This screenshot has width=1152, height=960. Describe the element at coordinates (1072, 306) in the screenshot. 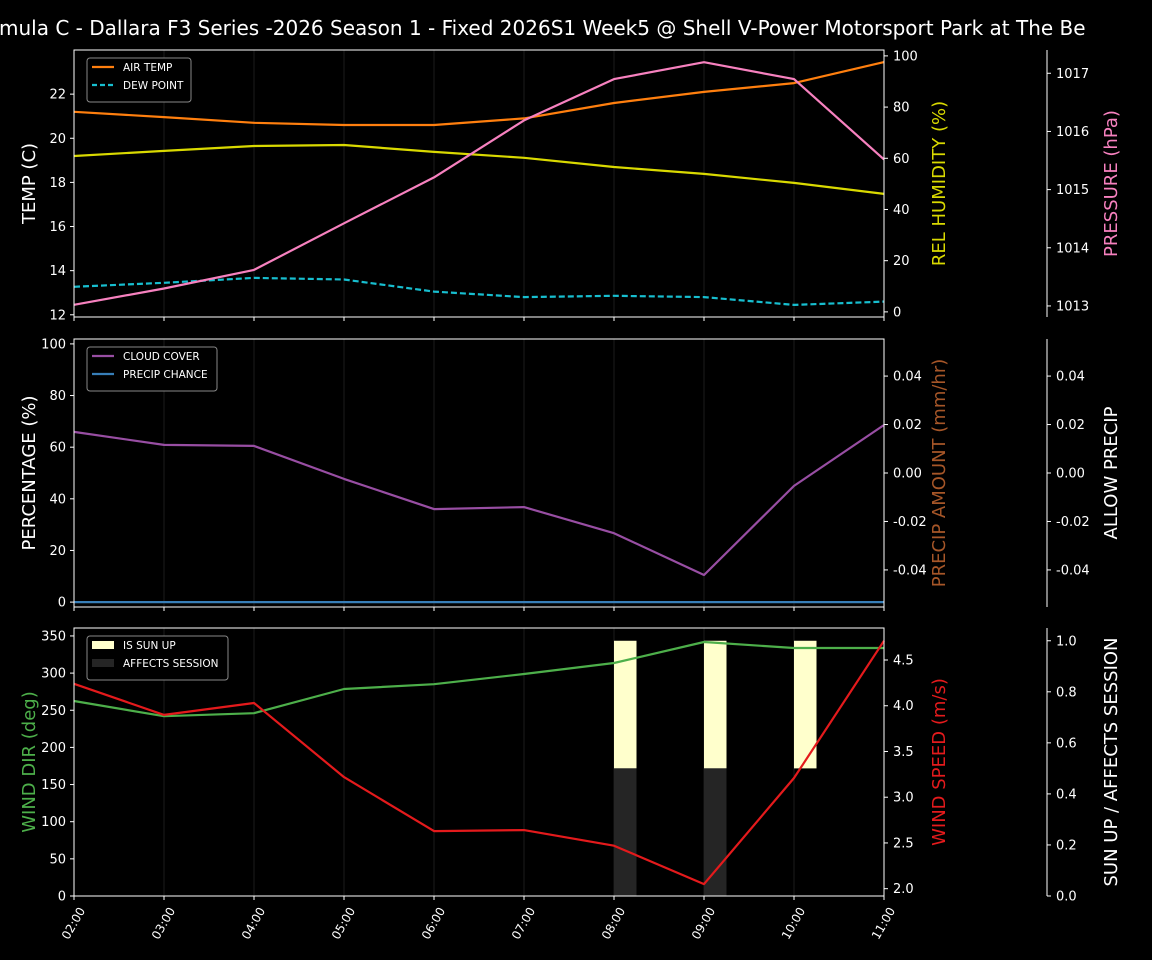

I see `y-tick-label: 1013` at that location.